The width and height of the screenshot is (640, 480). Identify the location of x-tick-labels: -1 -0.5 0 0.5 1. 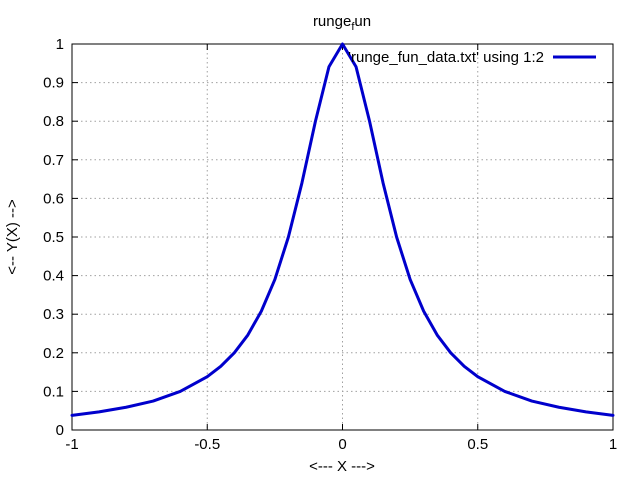
(341, 444).